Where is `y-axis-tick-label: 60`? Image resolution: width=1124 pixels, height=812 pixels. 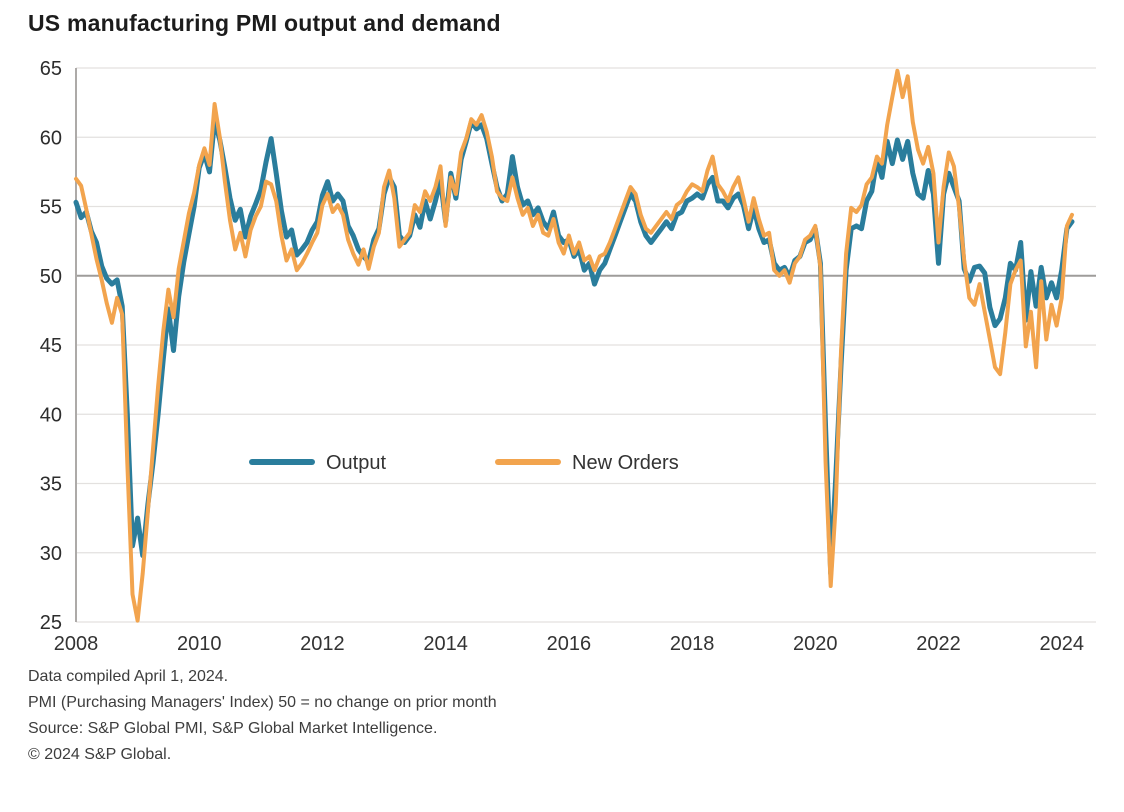 y-axis-tick-label: 60 is located at coordinates (51, 138).